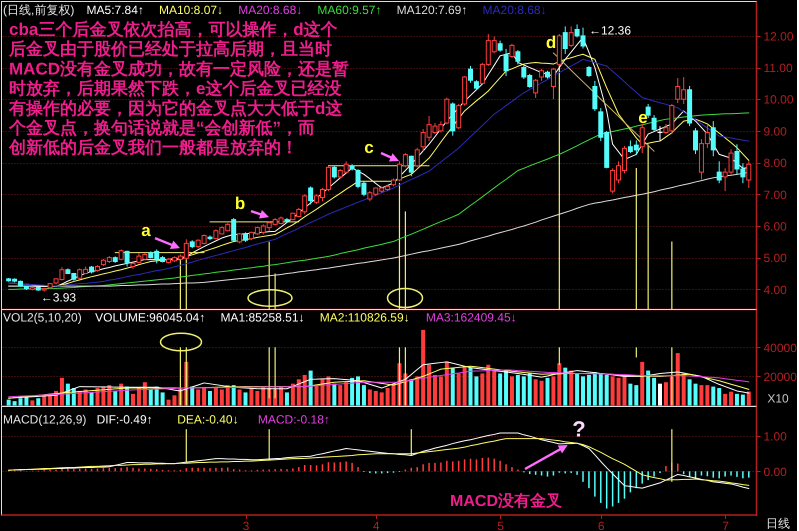 The image size is (799, 531). What do you see at coordinates (365, 317) in the screenshot?
I see `legend-label: MA2:110826.59↓` at bounding box center [365, 317].